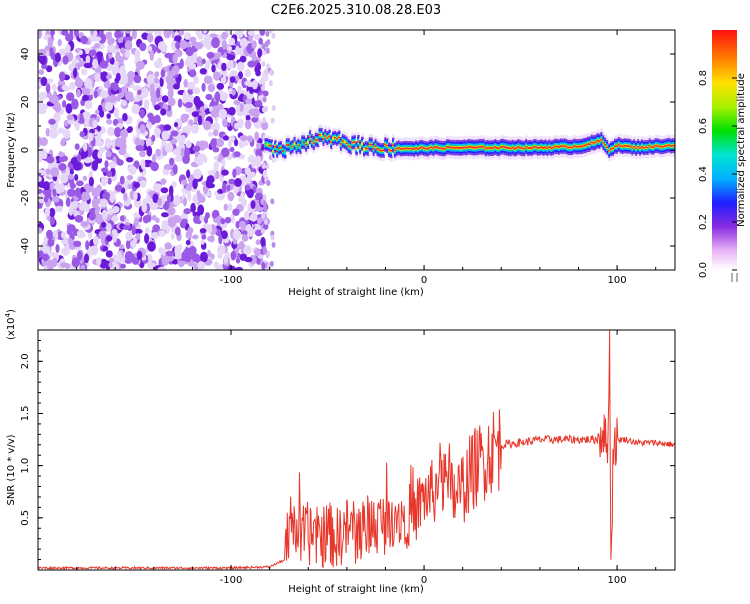 This screenshot has height=604, width=750. I want to click on snr-xlabel: Height of straight line (km), so click(356, 589).